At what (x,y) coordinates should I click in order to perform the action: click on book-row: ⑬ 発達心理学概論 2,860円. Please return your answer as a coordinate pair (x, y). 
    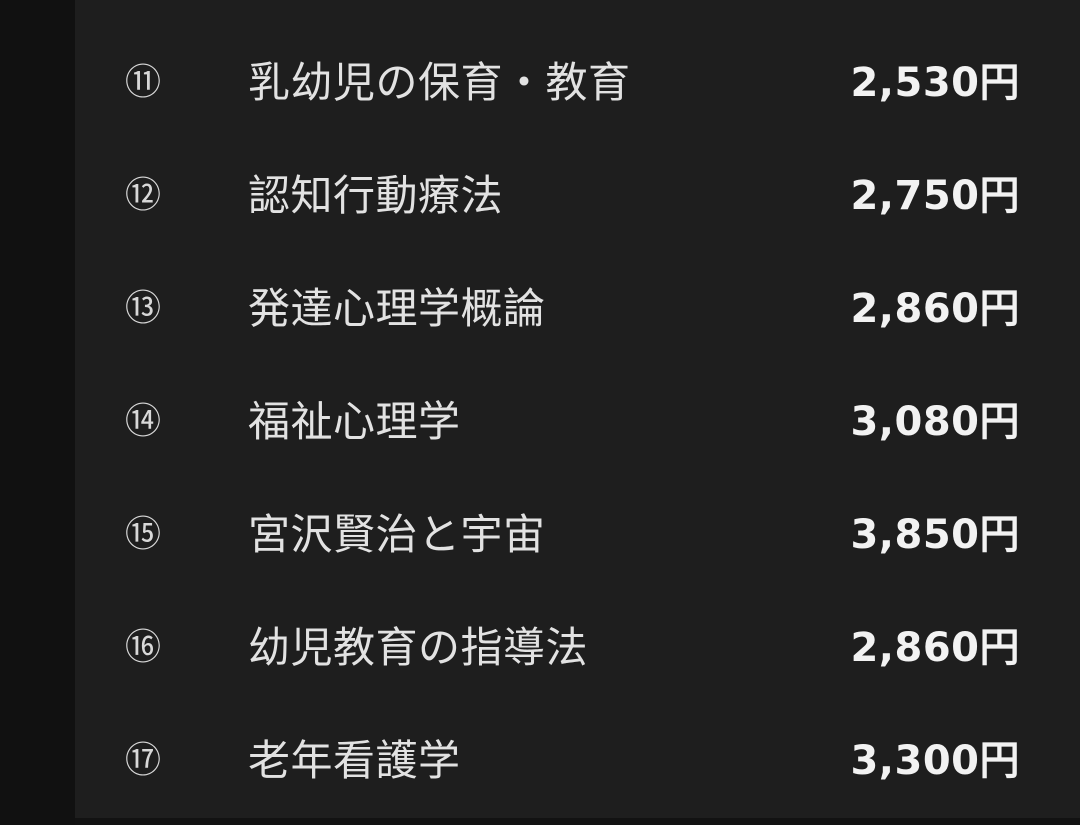
    Looking at the image, I should click on (577, 308).